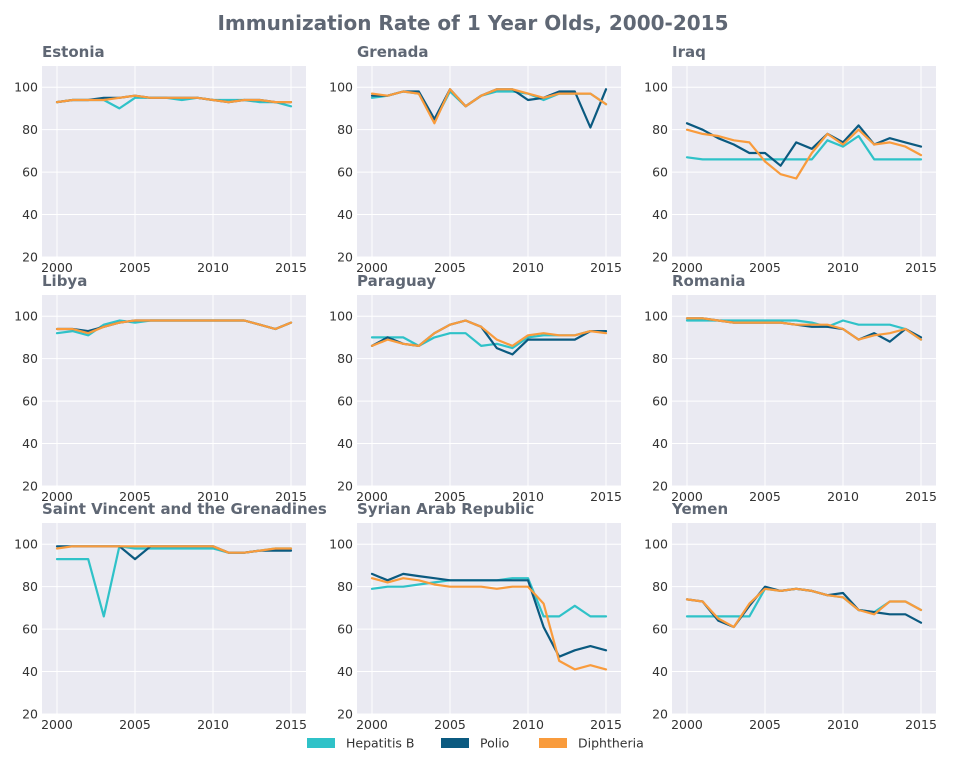 The height and width of the screenshot is (763, 964). I want to click on panel-iraq: Iraq 20 40 60 80 100 2000 2005 2010 2015, so click(790, 159).